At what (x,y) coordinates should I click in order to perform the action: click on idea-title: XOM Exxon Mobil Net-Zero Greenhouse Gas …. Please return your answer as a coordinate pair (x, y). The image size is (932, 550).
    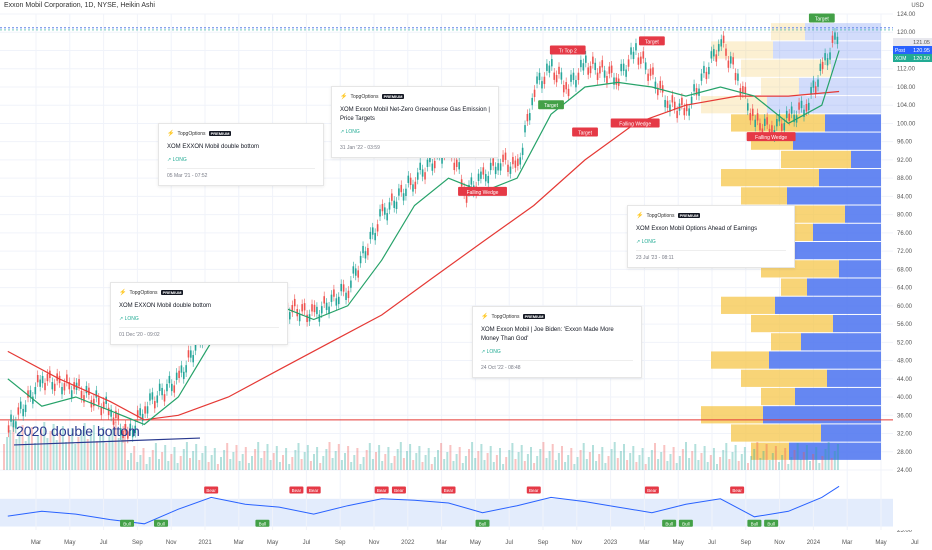
    Looking at the image, I should click on (415, 114).